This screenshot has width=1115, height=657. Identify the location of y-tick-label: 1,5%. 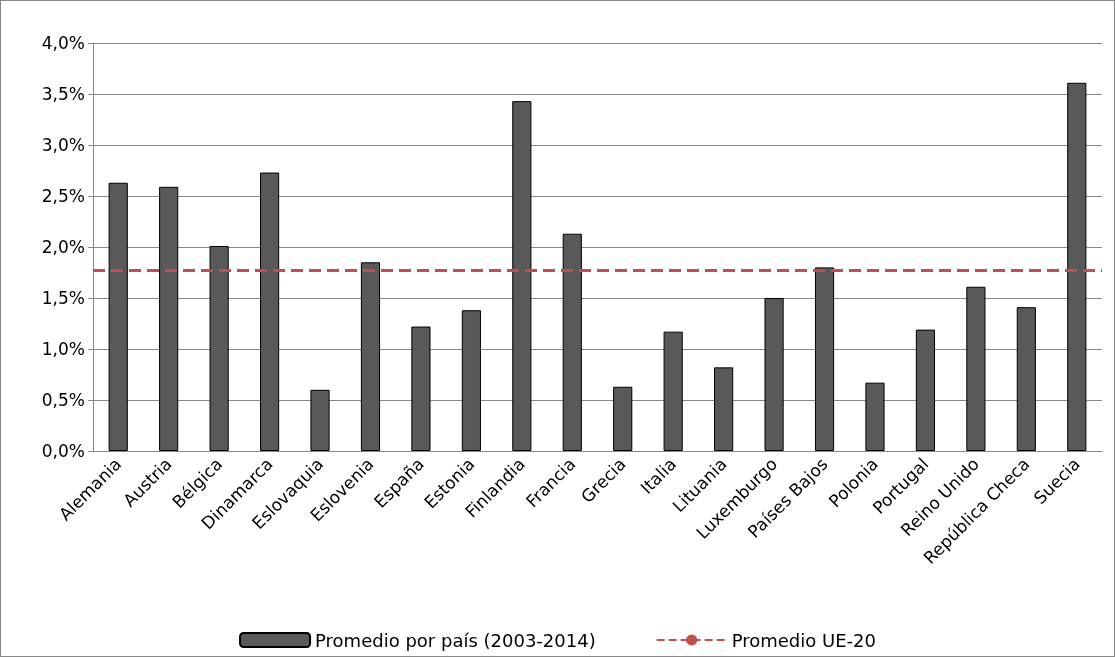
(63, 298).